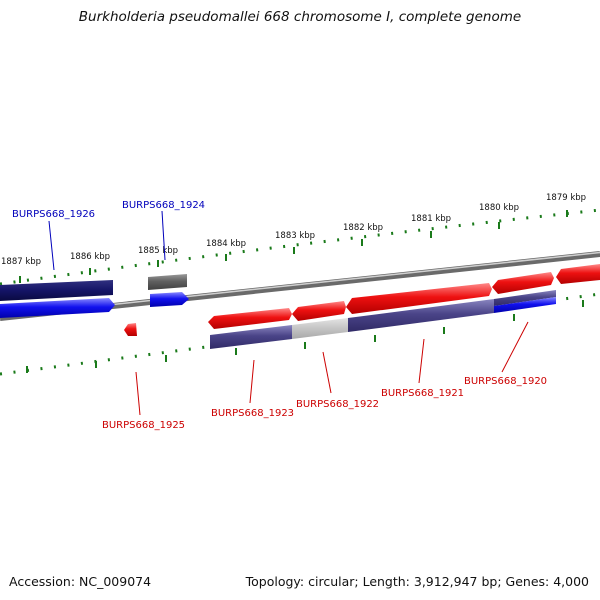 The height and width of the screenshot is (600, 600). I want to click on gene-label-burps668-1921: BURPS668_1921, so click(422, 393).